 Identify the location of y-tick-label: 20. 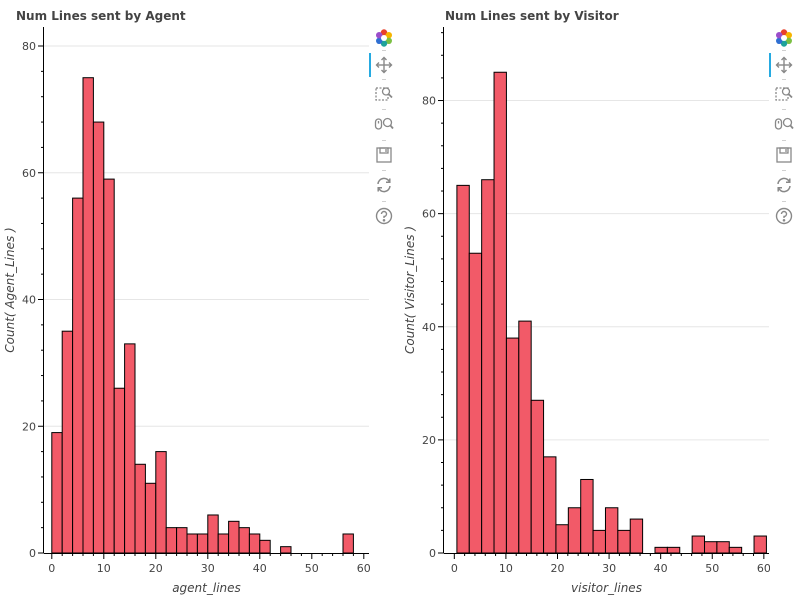
(429, 440).